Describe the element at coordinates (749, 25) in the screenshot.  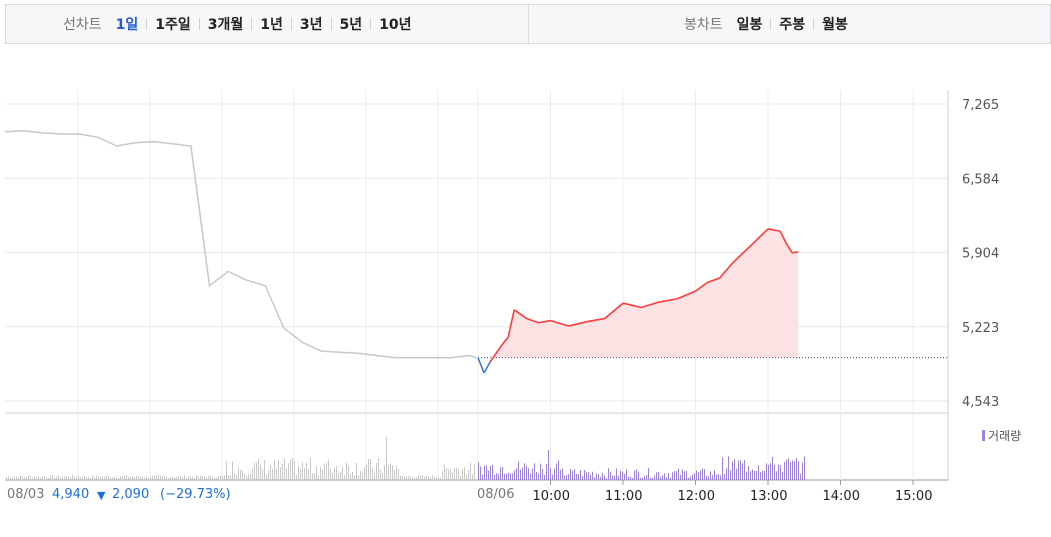
I see `candle-chart-period-0: 일봉` at that location.